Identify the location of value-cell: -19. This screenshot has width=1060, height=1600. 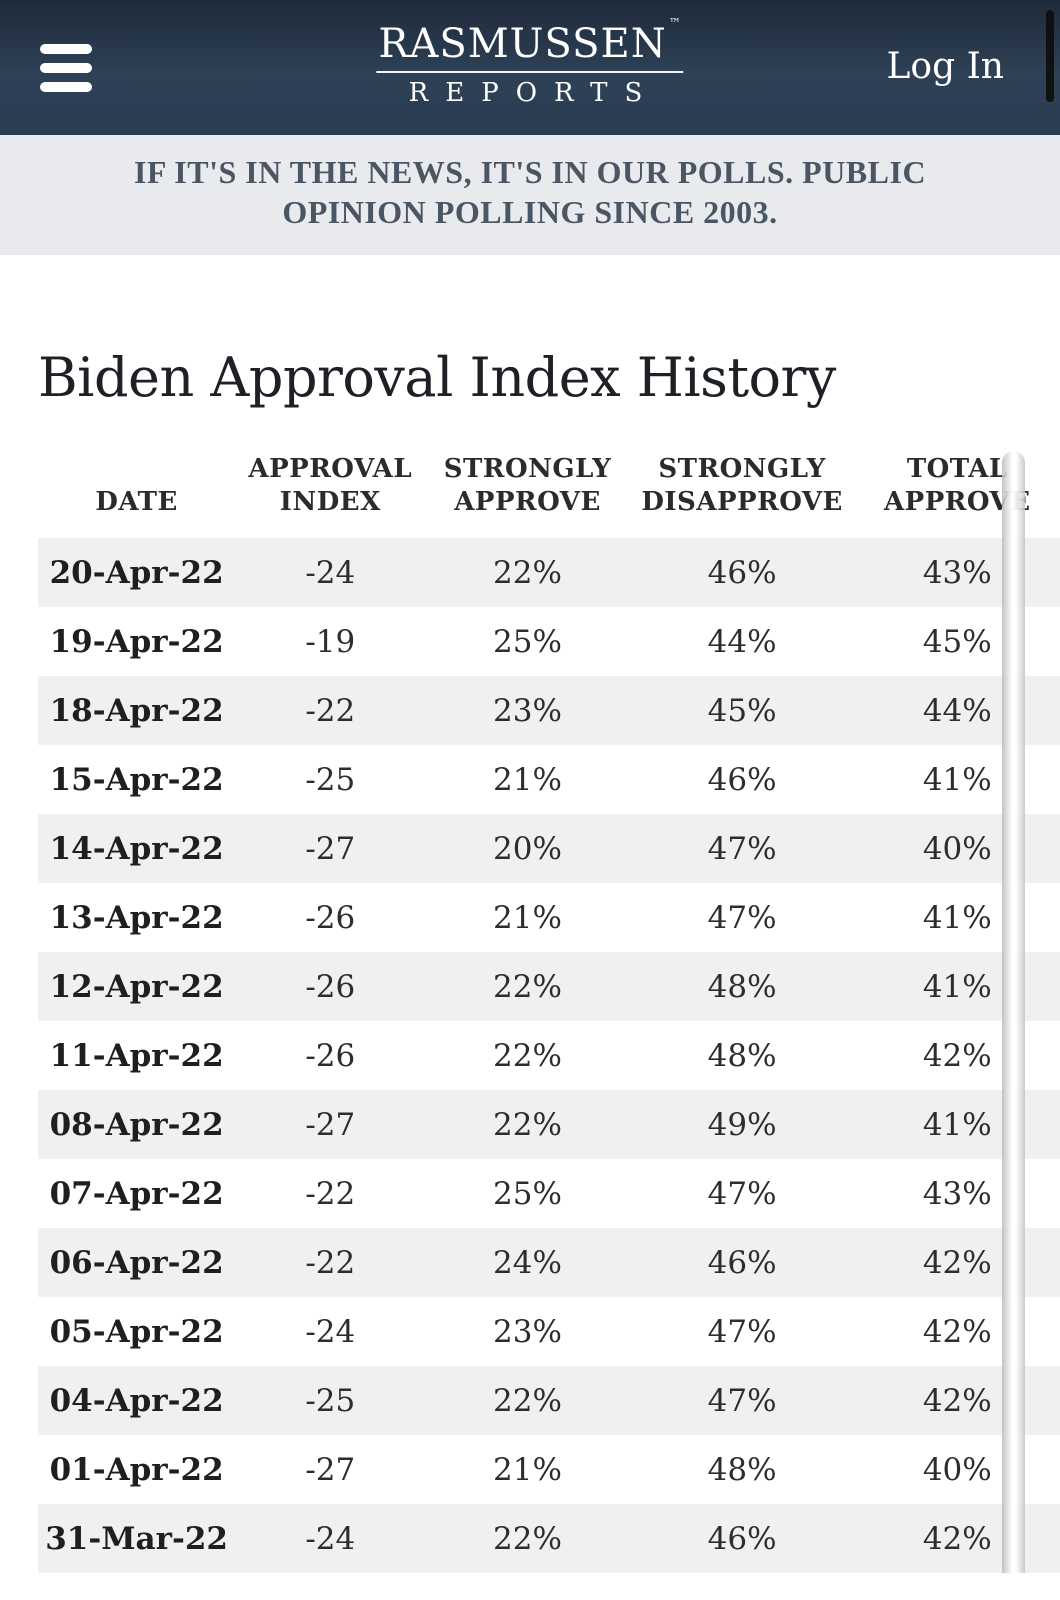
(330, 641).